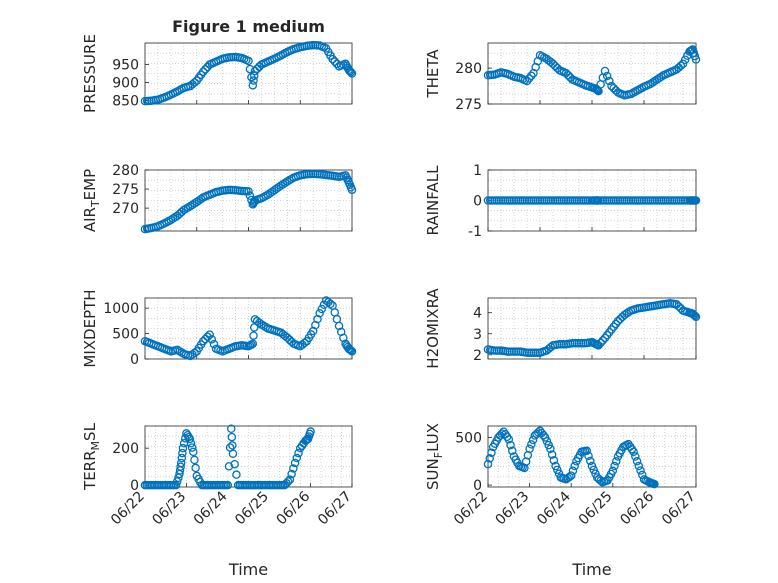 The width and height of the screenshot is (778, 583). Describe the element at coordinates (219, 198) in the screenshot. I see `subplot-3: 270 275 280 AIRTEMP` at that location.